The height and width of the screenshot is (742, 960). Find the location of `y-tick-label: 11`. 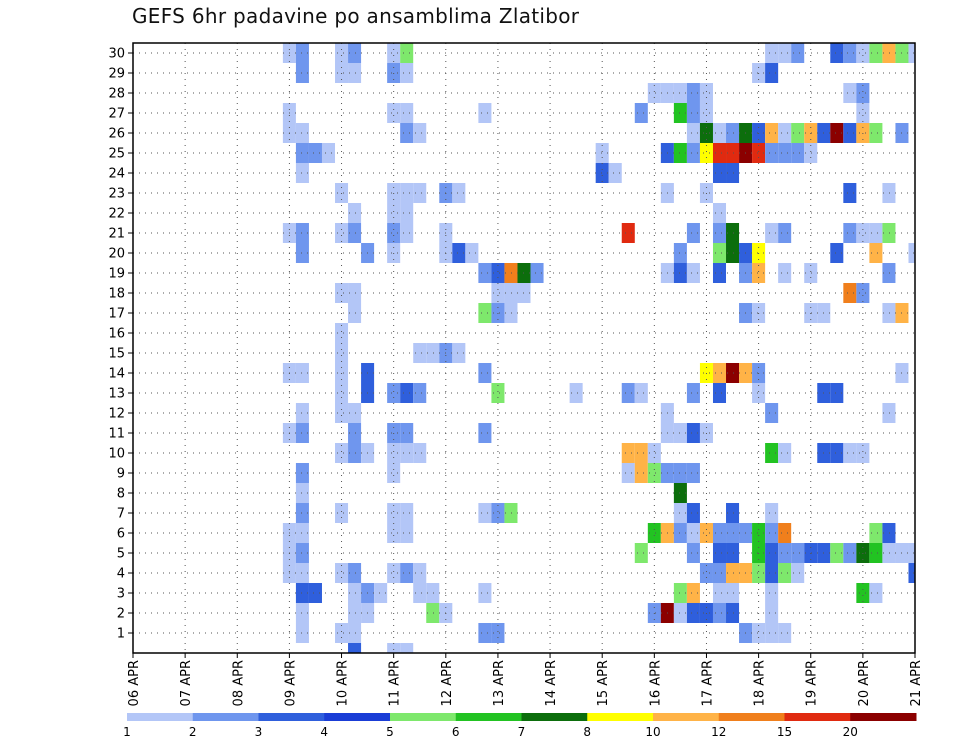

y-tick-label: 11 is located at coordinates (116, 434).